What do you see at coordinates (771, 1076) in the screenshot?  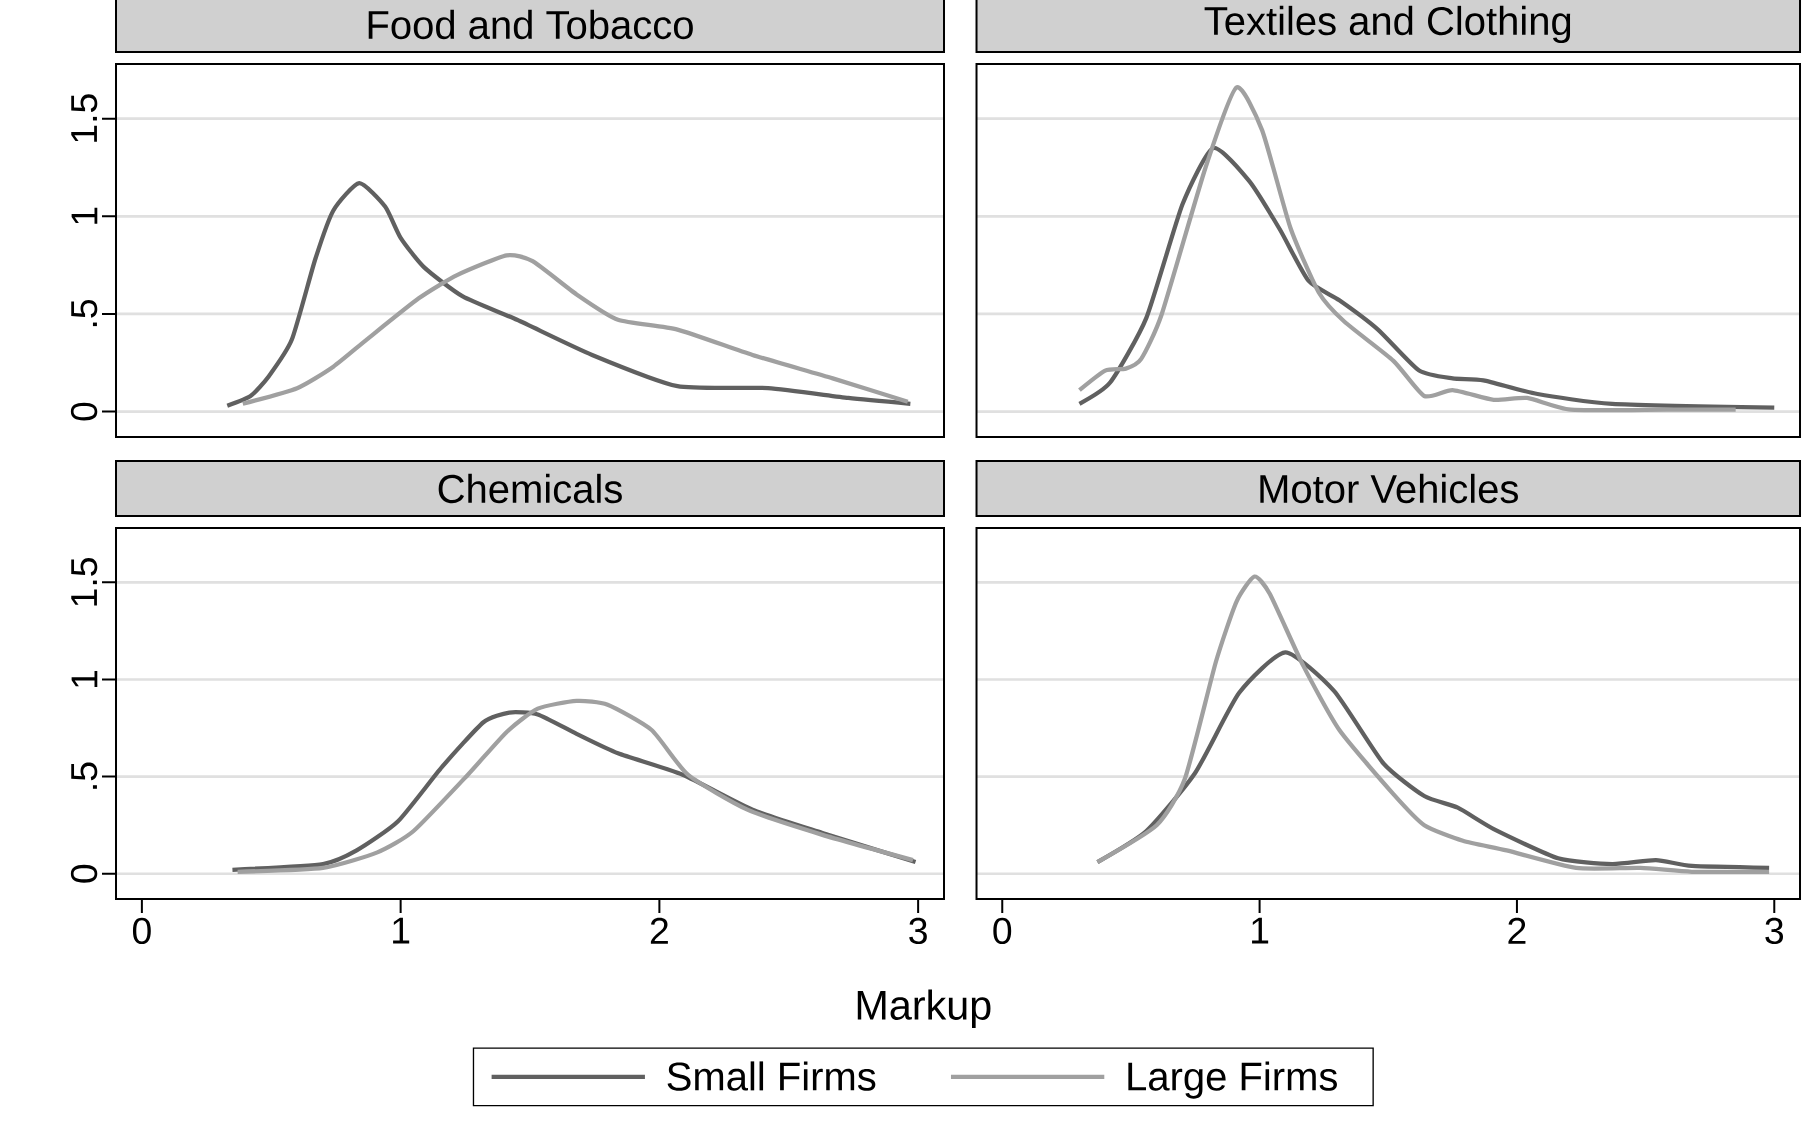 I see `legend-label: Small Firms` at bounding box center [771, 1076].